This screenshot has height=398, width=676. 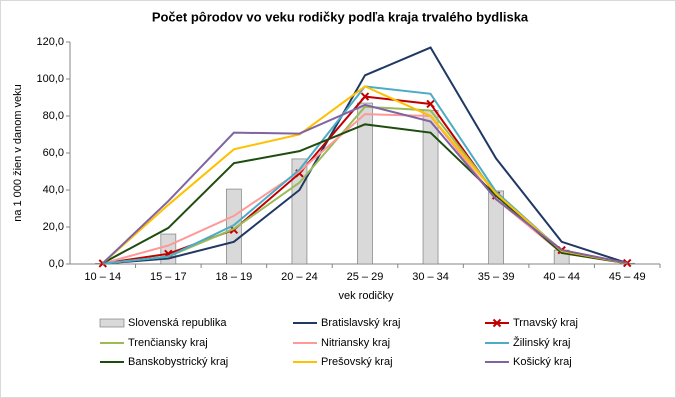 What do you see at coordinates (168, 343) in the screenshot?
I see `legend-label: Trenčiansky kraj` at bounding box center [168, 343].